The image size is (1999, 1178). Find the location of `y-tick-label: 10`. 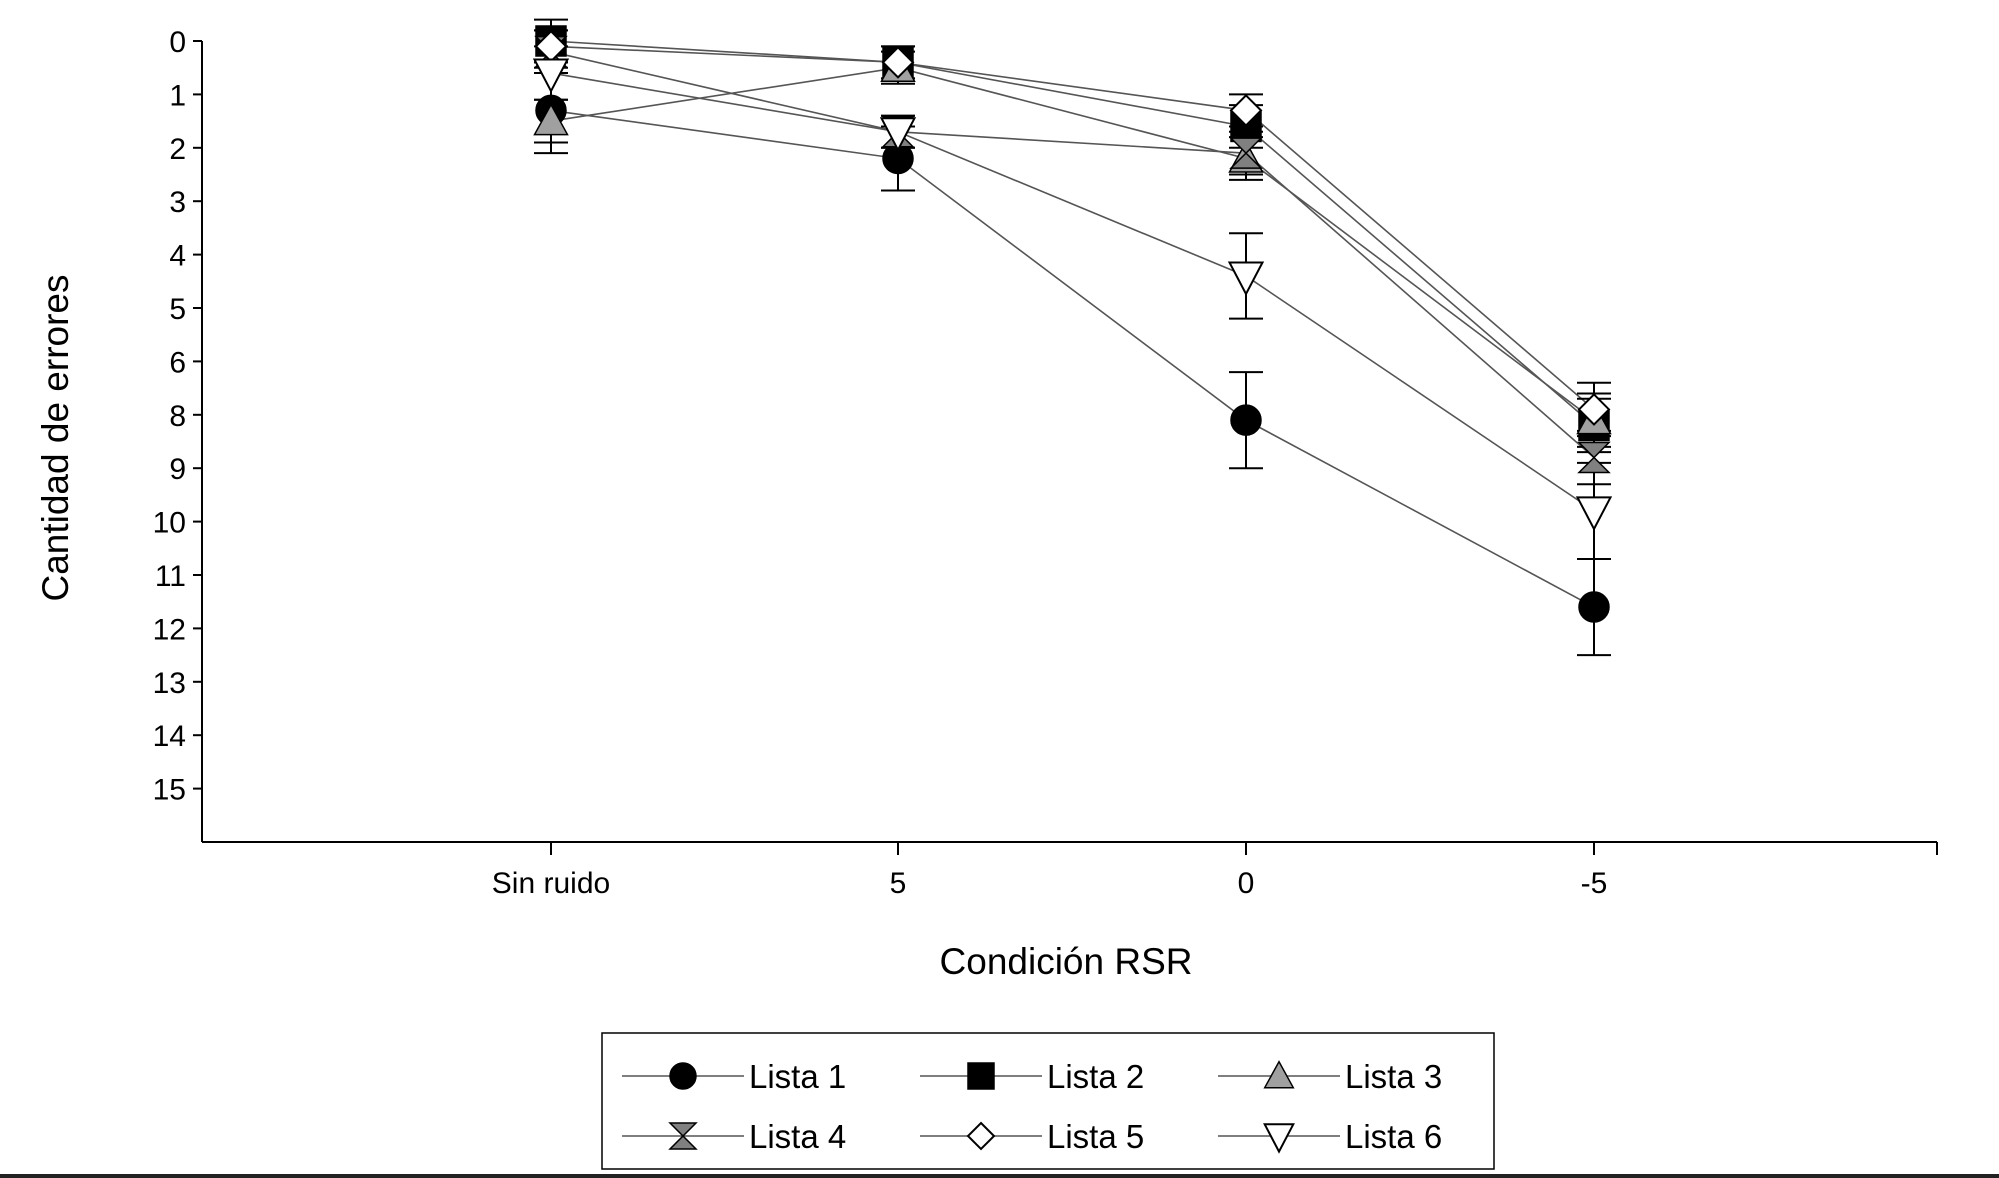

y-tick-label: 10 is located at coordinates (169, 523).